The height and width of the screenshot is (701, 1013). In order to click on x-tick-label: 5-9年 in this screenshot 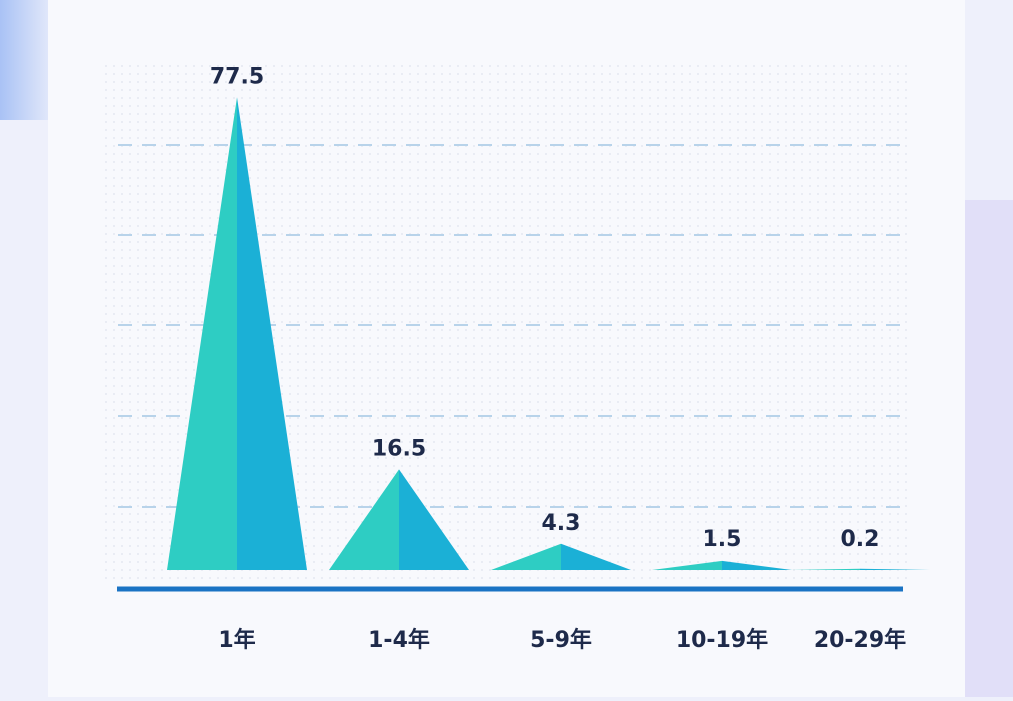, I will do `click(561, 640)`.